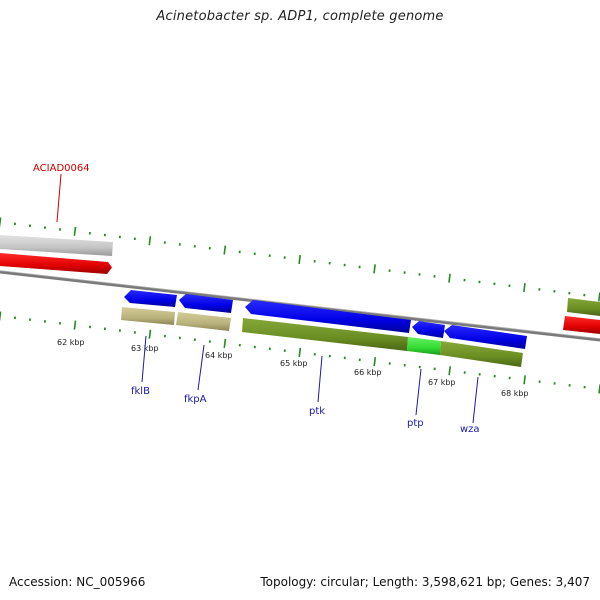 This screenshot has height=600, width=600. Describe the element at coordinates (424, 346) in the screenshot. I see `category-bar-ptp` at that location.